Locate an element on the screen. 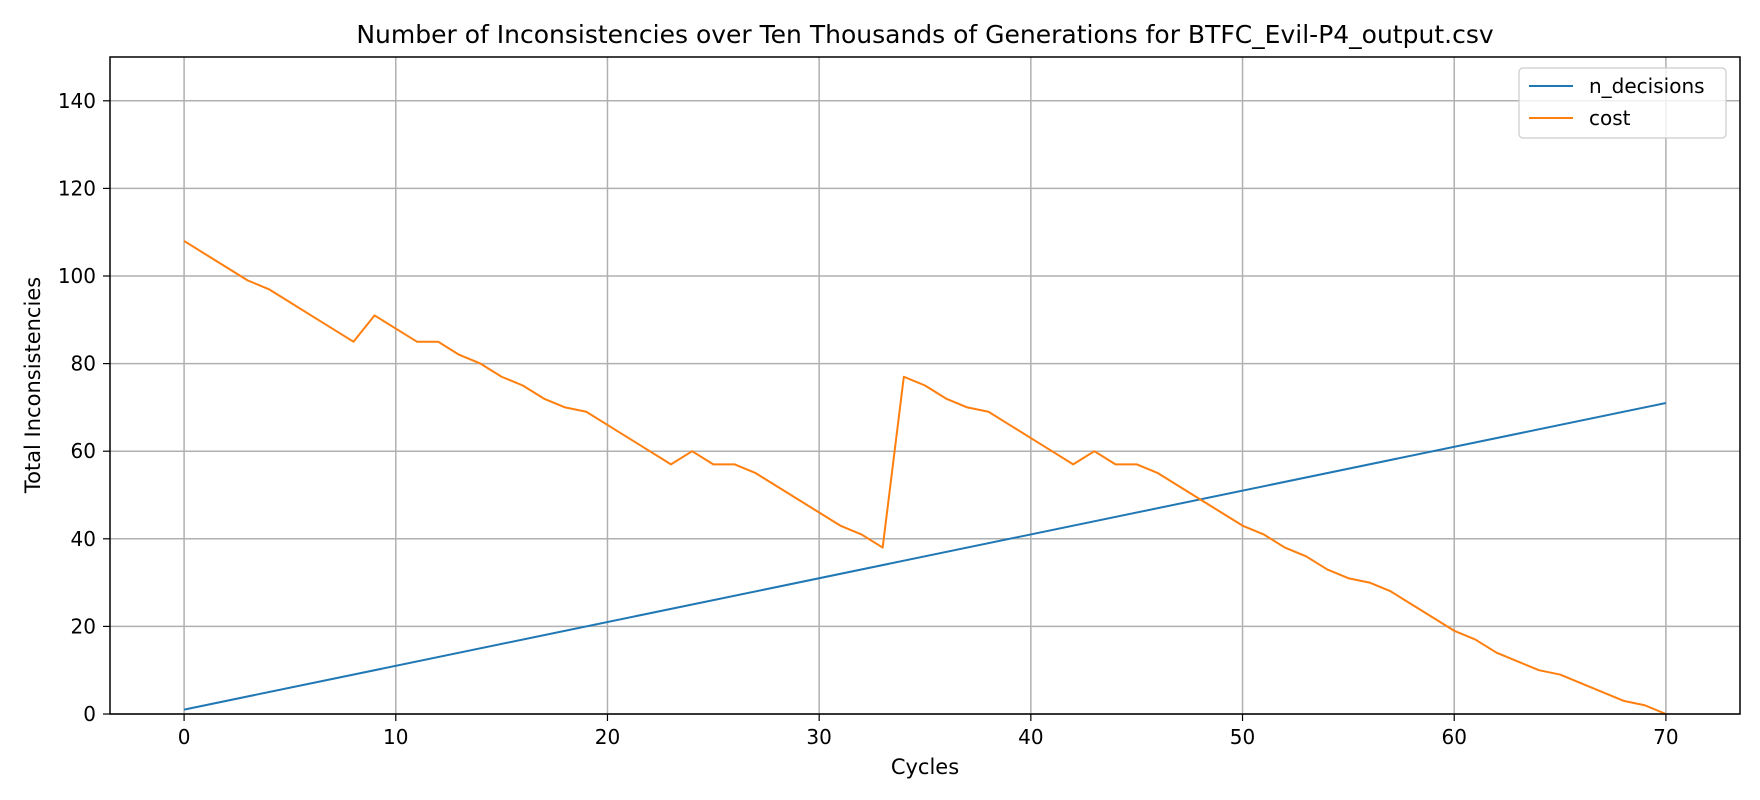  x-tick-label: 50 is located at coordinates (1242, 737).